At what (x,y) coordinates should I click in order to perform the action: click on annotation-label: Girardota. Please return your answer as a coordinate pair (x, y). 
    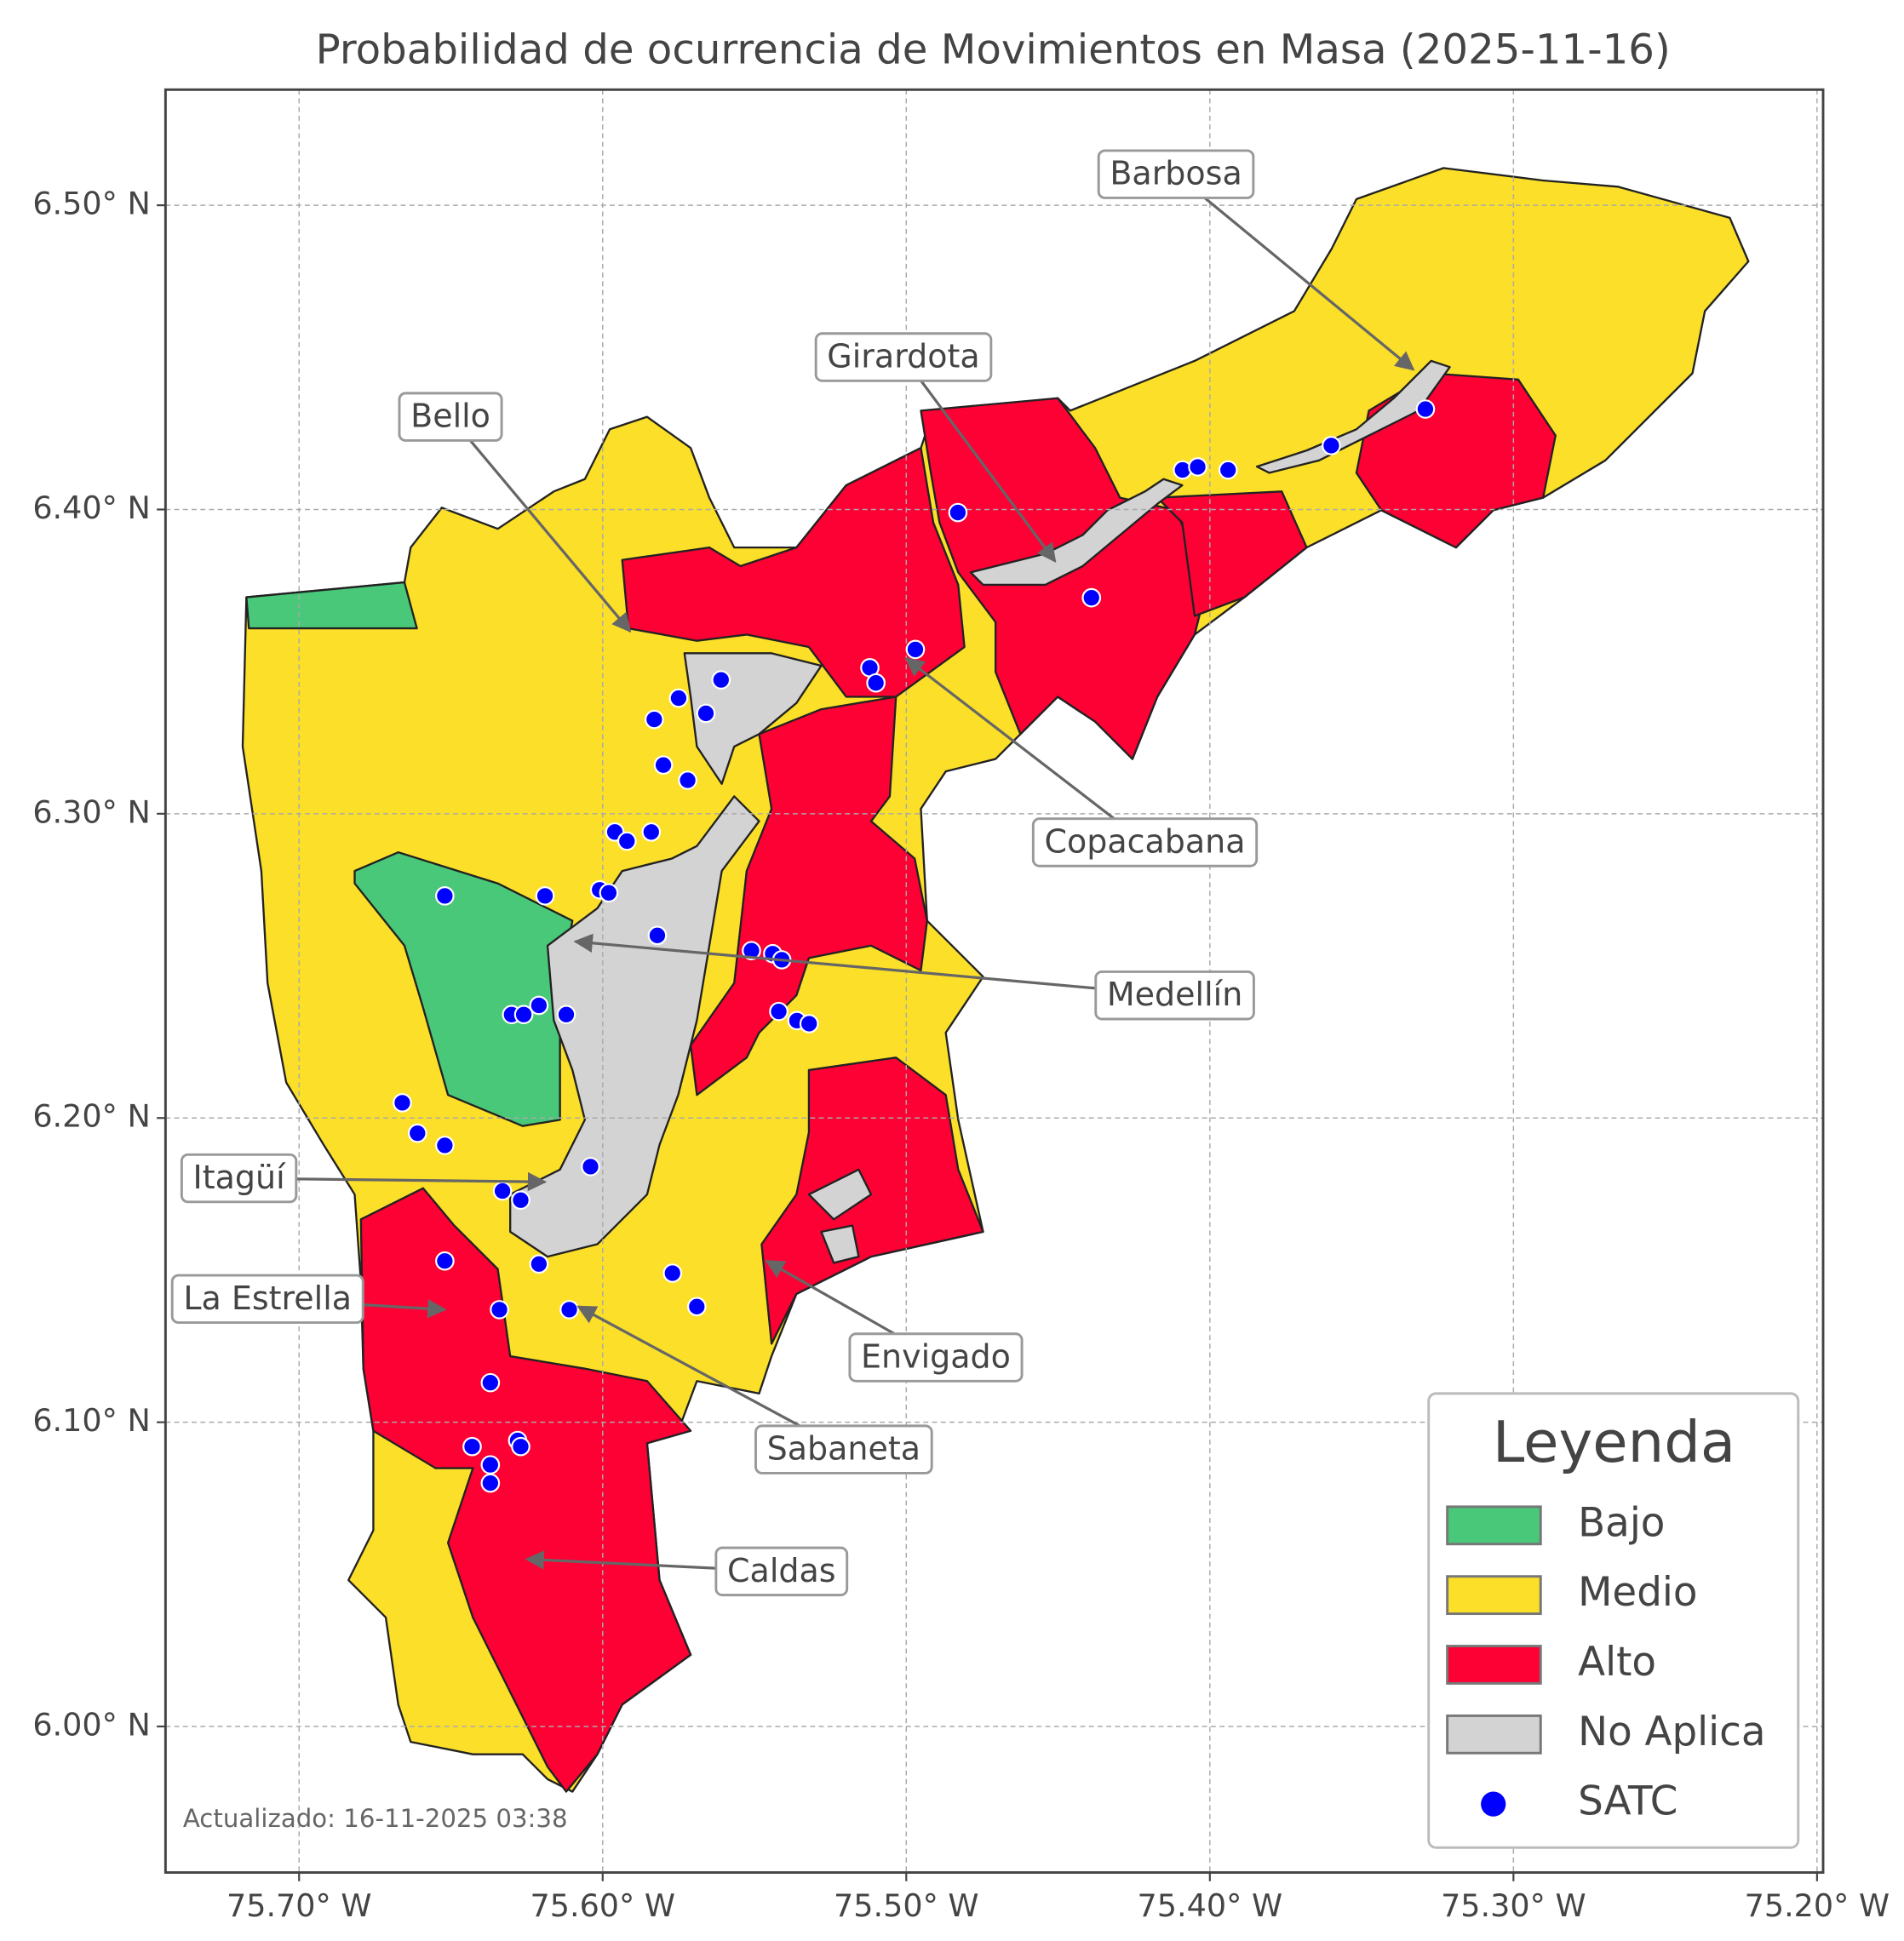
    Looking at the image, I should click on (903, 356).